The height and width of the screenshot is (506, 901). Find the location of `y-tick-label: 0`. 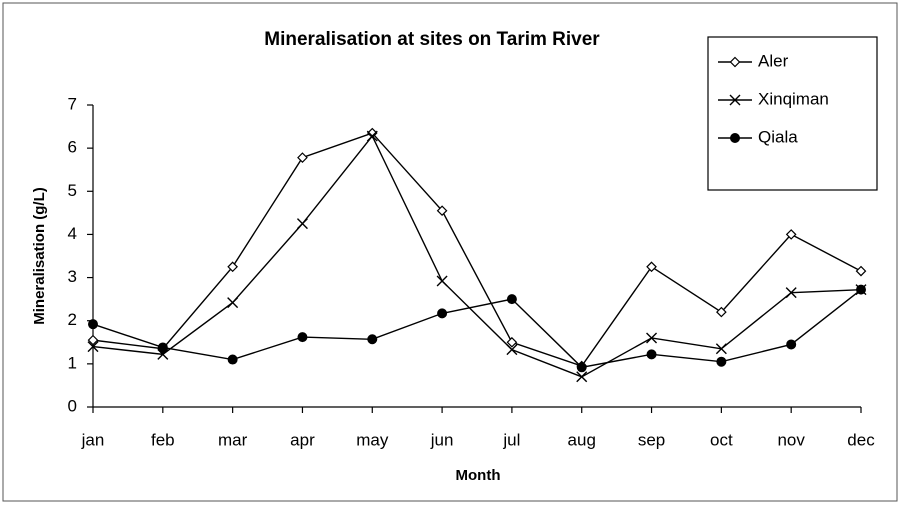

y-tick-label: 0 is located at coordinates (72, 405).